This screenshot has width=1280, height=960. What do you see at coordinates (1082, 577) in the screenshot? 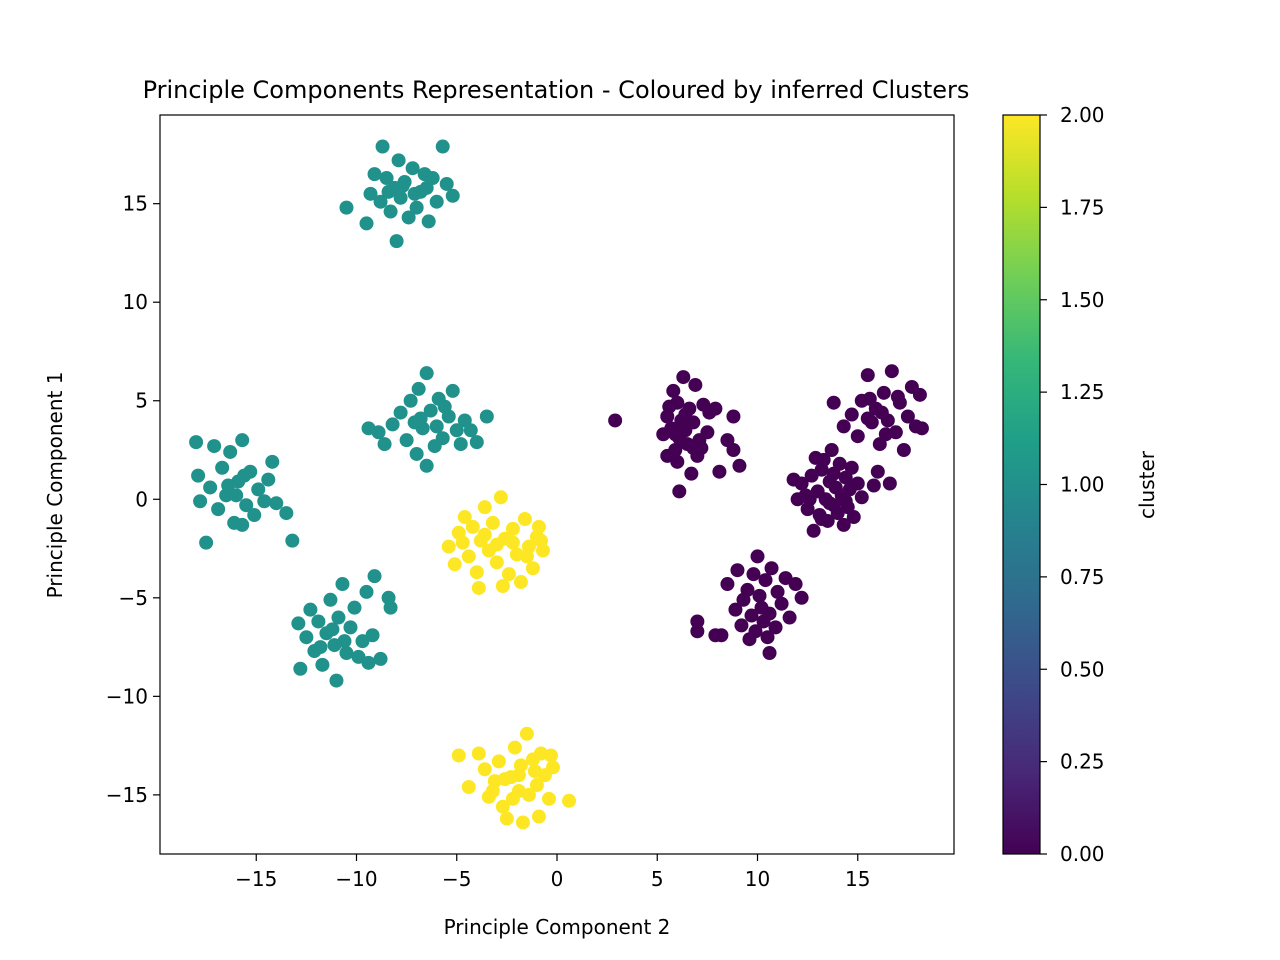
I see `colorbar-tick-label: 0.75` at bounding box center [1082, 577].